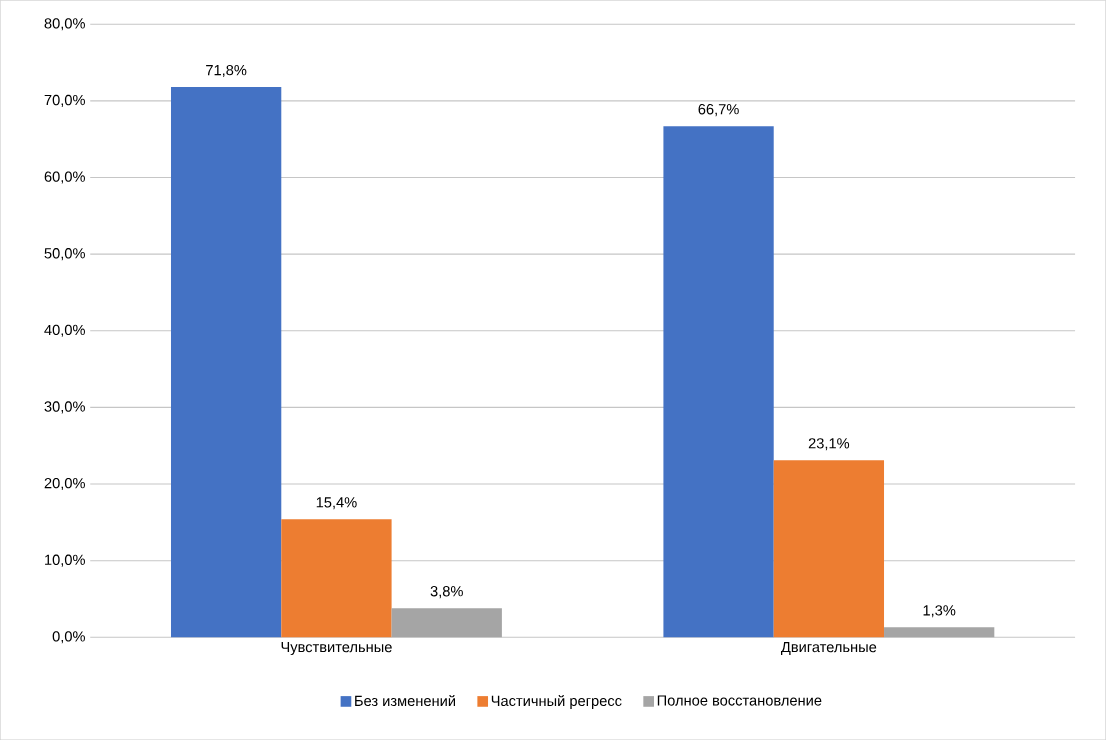  What do you see at coordinates (64, 484) in the screenshot?
I see `y-tick-label: 20,0%` at bounding box center [64, 484].